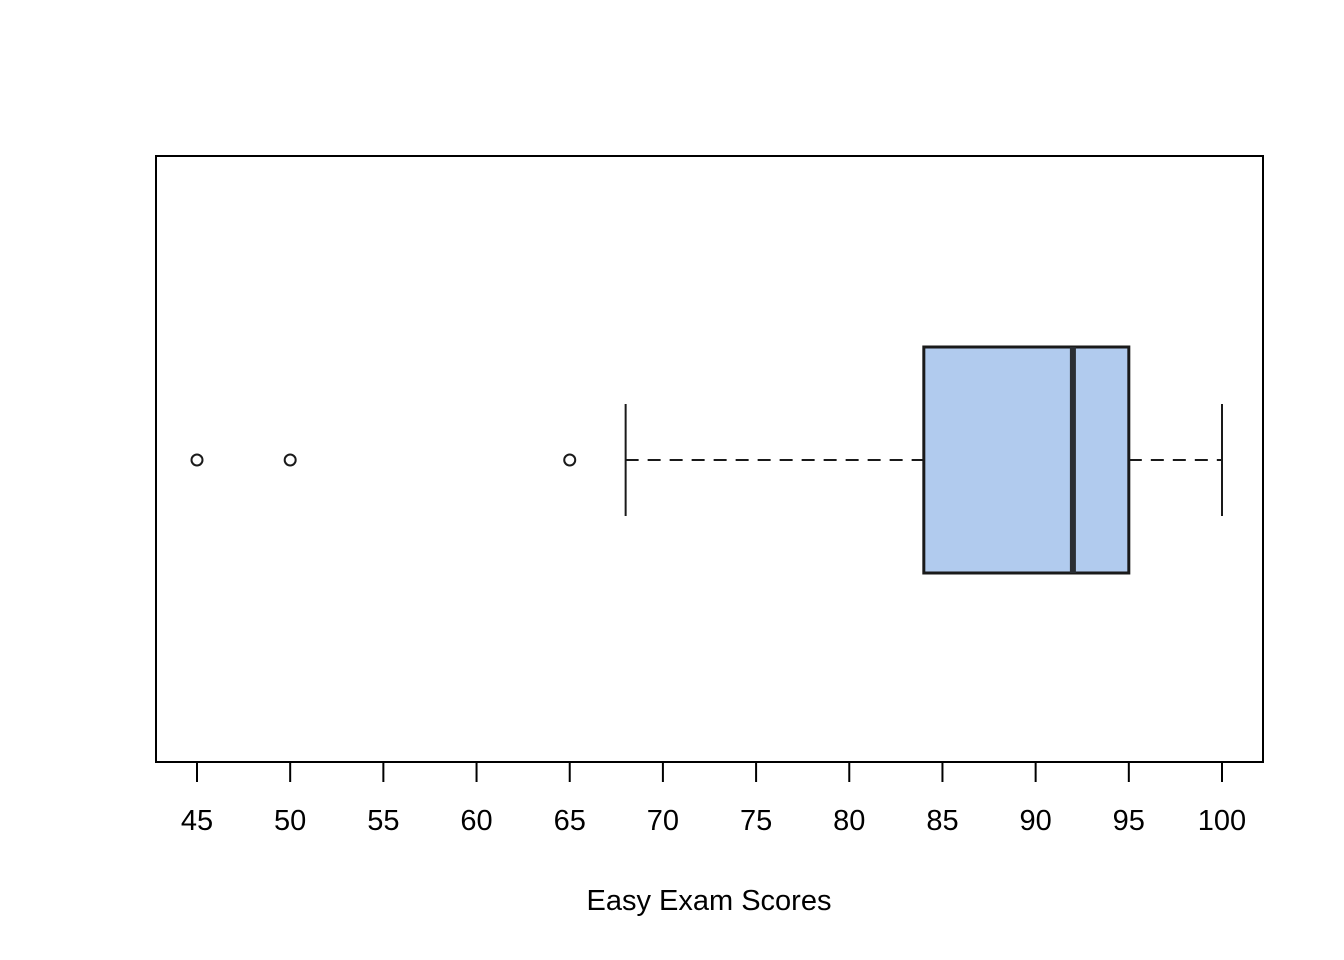  I want to click on x-tick-label: 95, so click(1129, 821).